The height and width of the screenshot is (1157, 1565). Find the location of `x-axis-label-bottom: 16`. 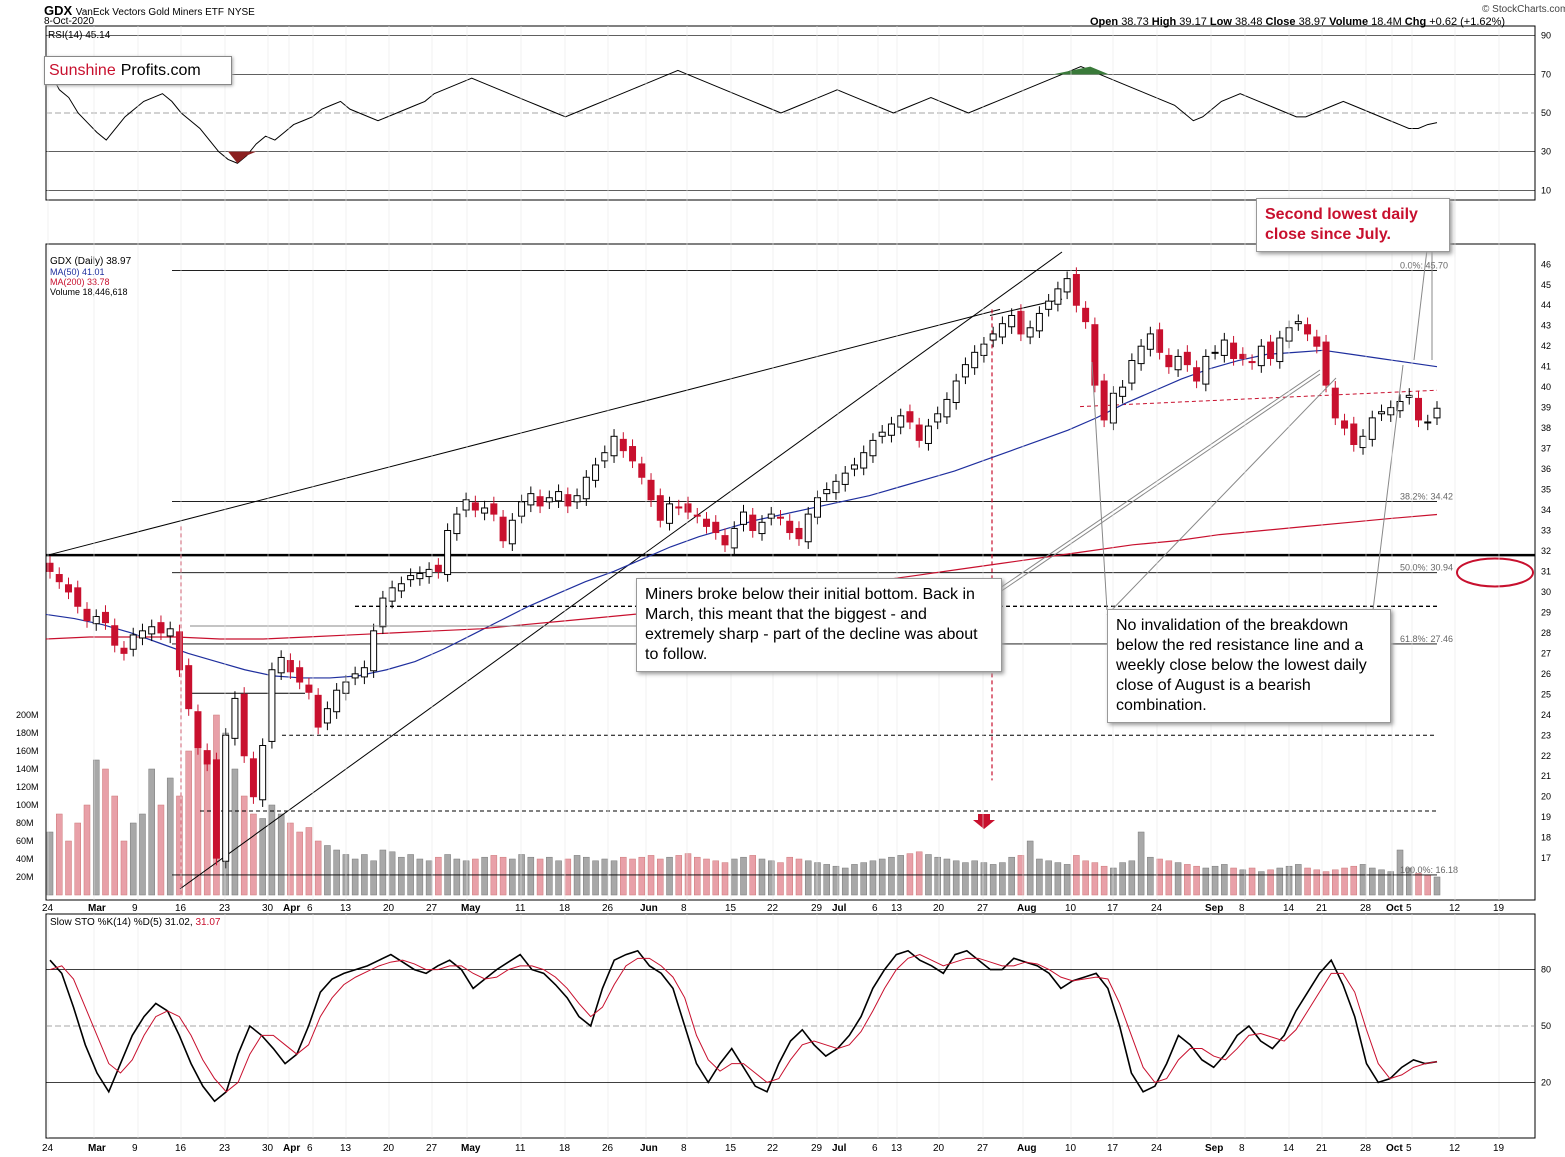

x-axis-label-bottom: 16 is located at coordinates (181, 1148).